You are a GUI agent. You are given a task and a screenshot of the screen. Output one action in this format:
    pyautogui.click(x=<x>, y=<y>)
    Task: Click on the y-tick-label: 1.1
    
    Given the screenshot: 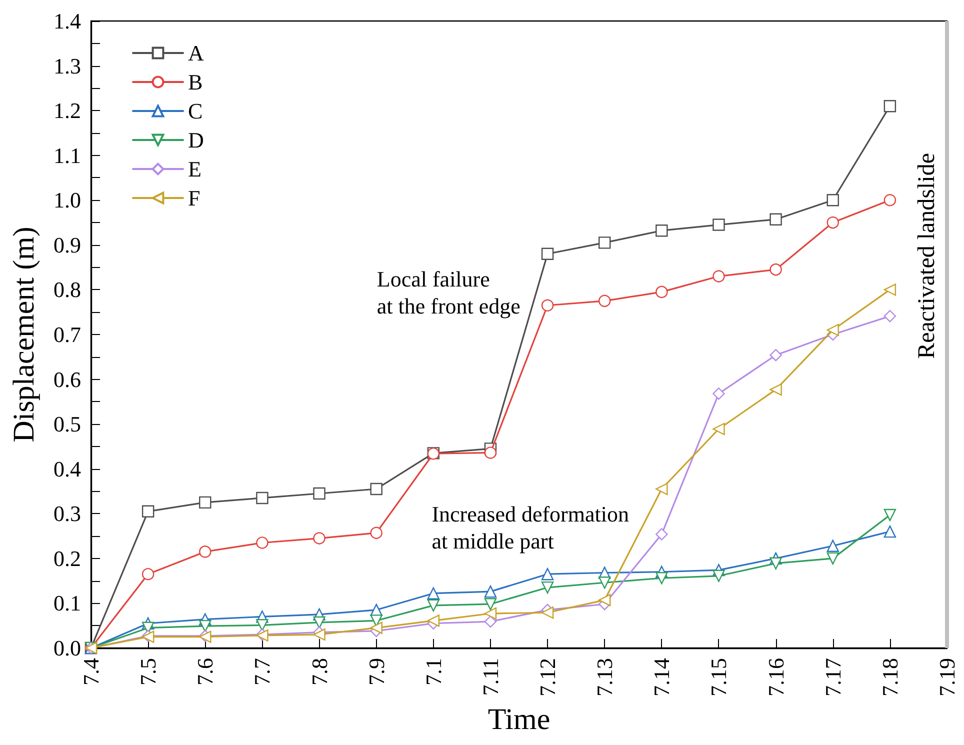 What is the action you would take?
    pyautogui.click(x=67, y=155)
    